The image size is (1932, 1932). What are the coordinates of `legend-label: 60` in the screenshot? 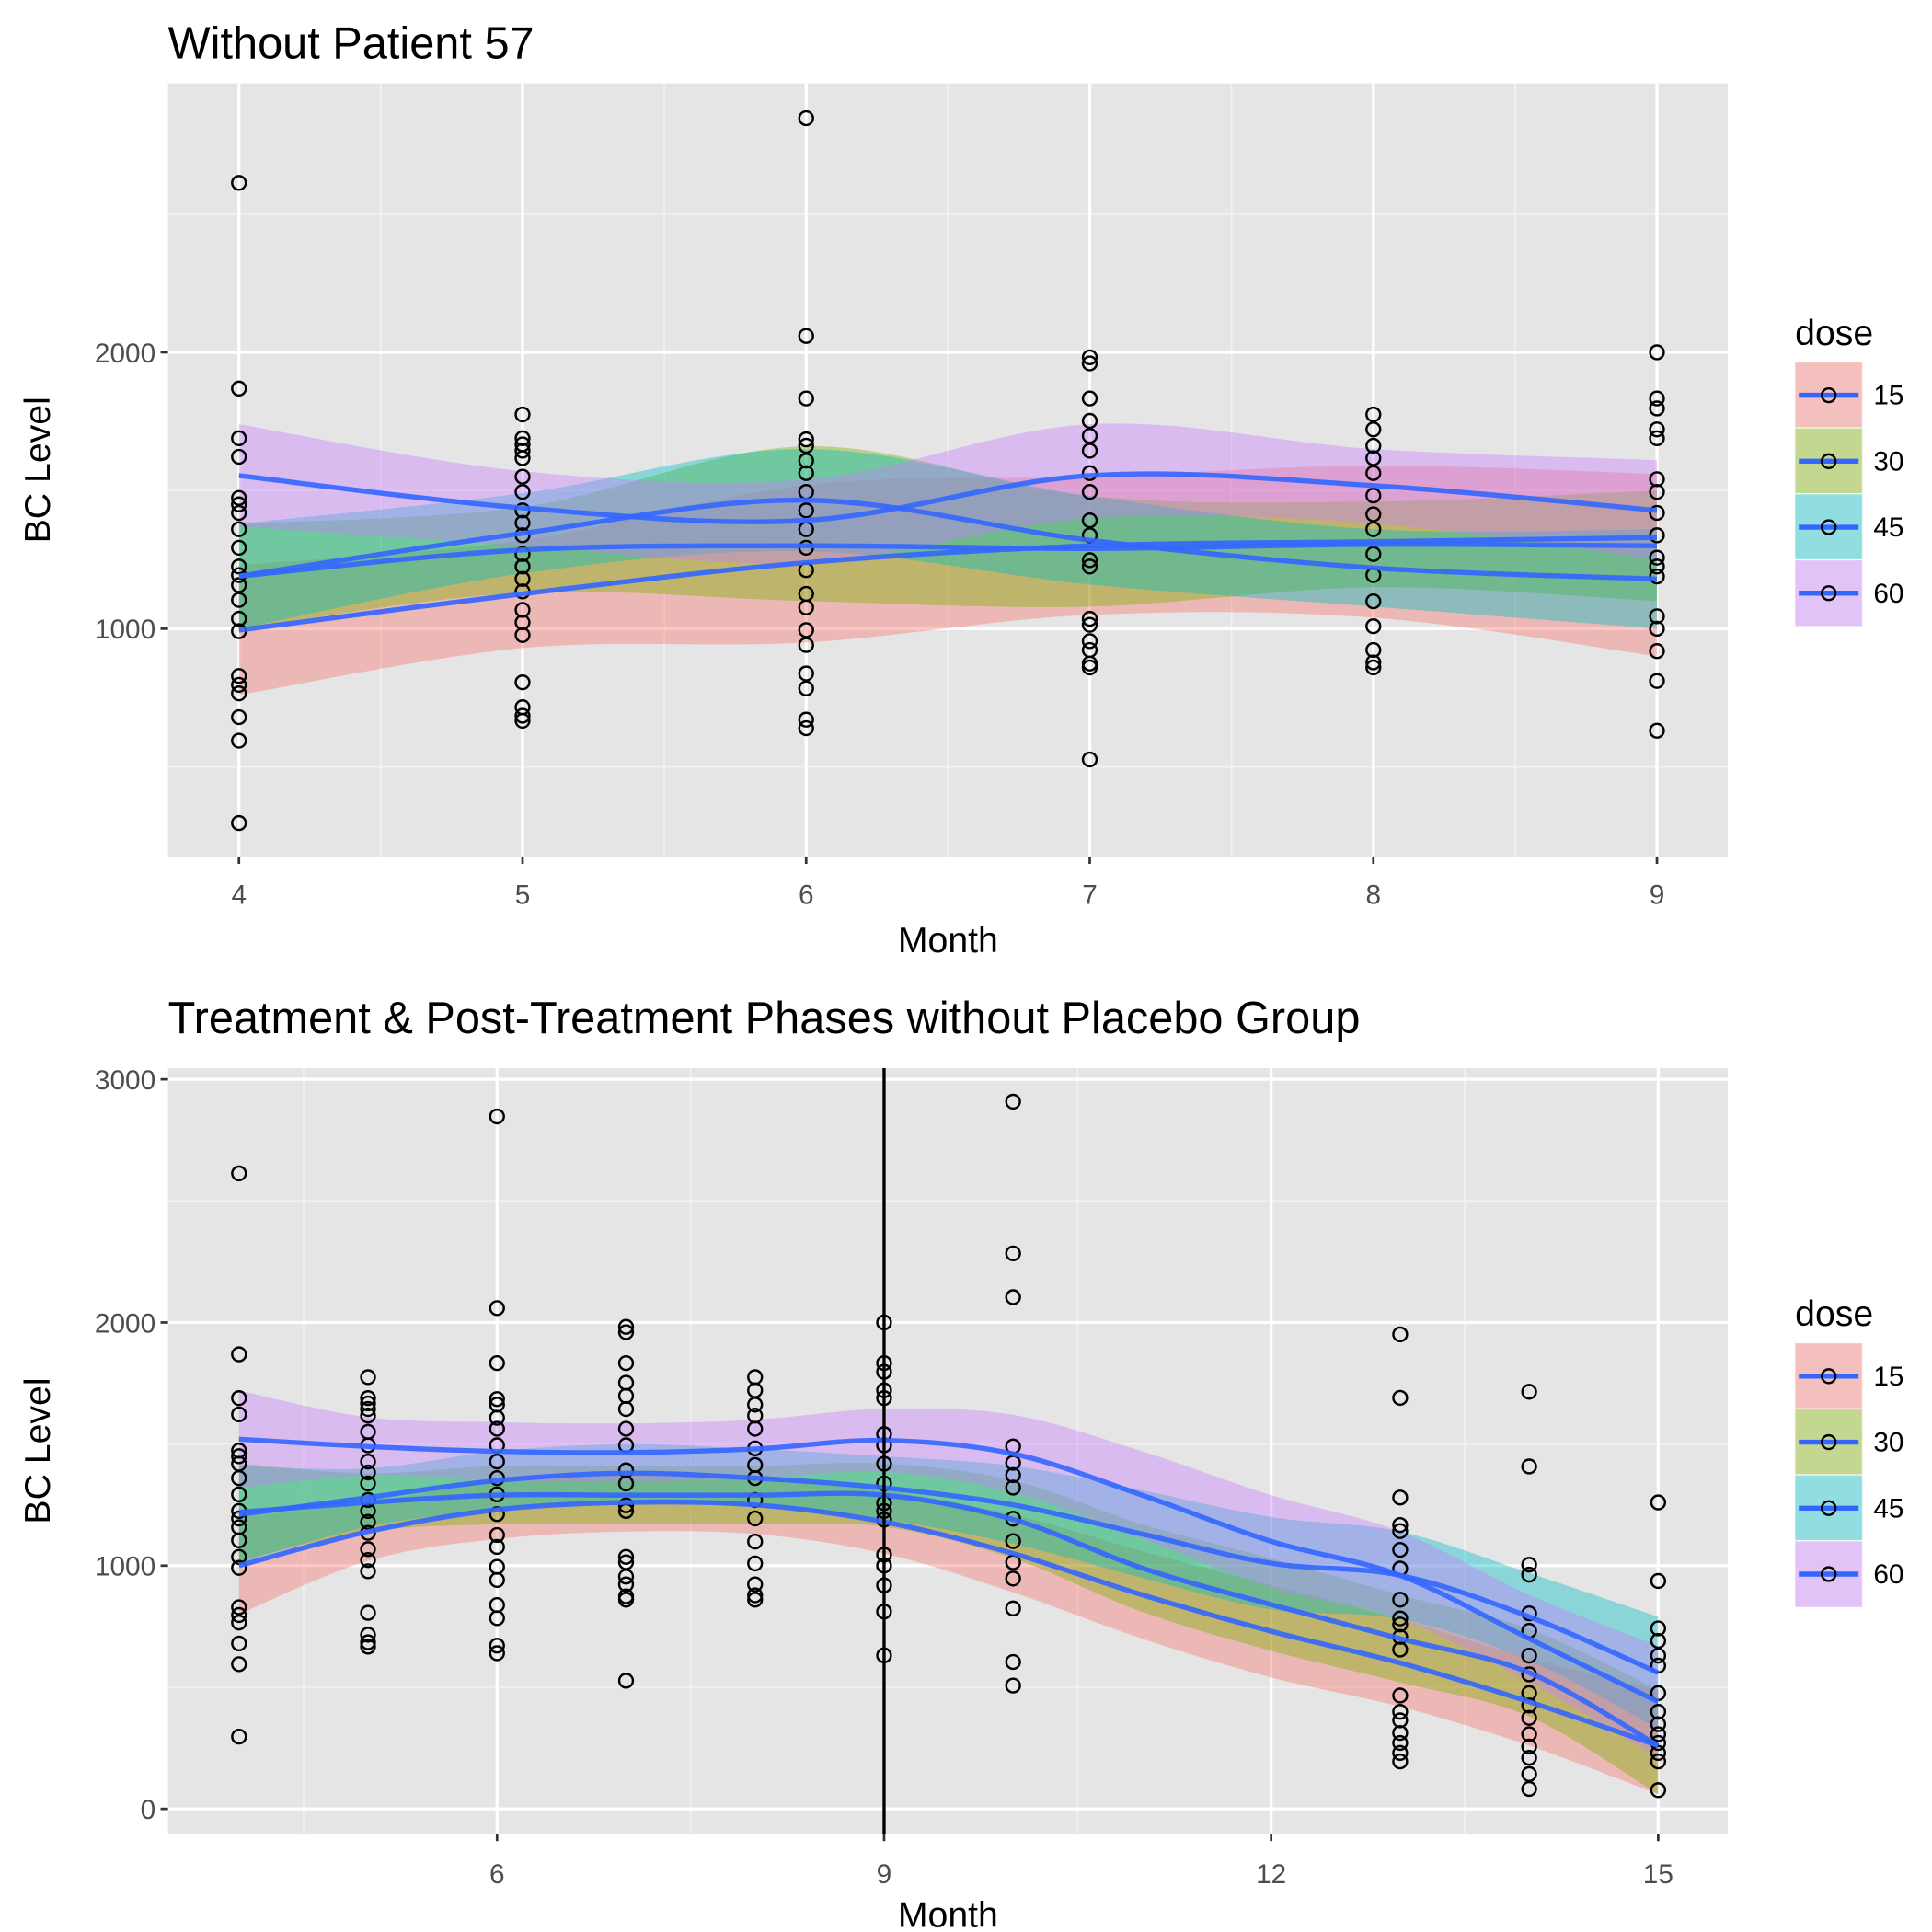 It's located at (1888, 1574).